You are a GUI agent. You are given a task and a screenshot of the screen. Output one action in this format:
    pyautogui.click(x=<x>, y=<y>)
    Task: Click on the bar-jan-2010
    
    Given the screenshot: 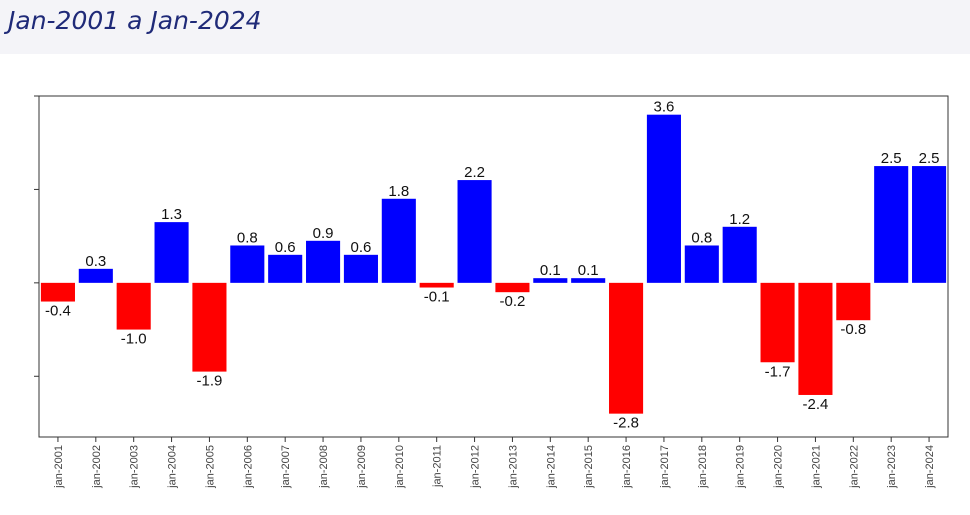 What is the action you would take?
    pyautogui.click(x=398, y=240)
    